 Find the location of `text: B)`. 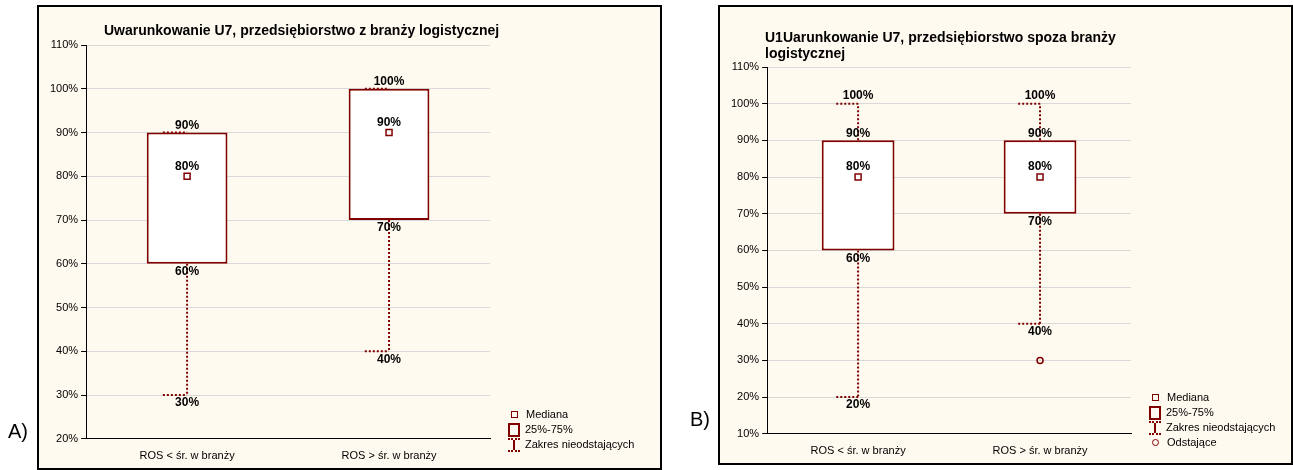

text: B) is located at coordinates (700, 419).